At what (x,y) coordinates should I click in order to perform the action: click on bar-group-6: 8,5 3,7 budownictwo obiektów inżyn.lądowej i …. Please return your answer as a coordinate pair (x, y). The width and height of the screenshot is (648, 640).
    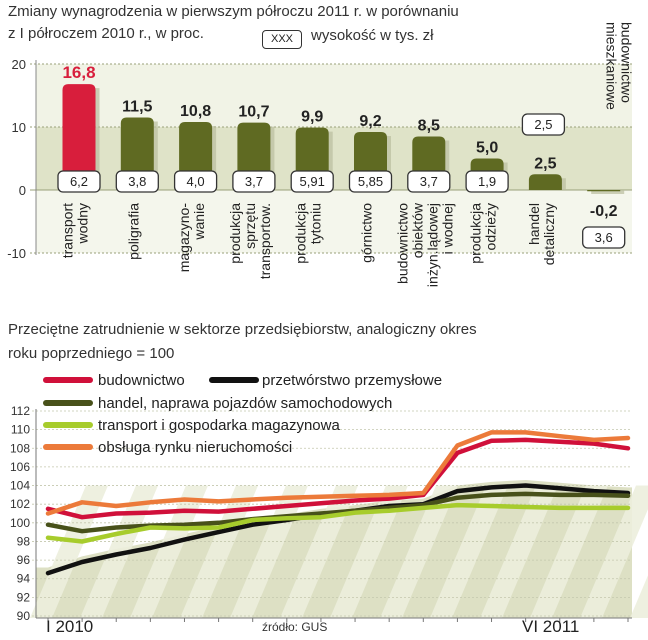
    Looking at the image, I should click on (424, 202).